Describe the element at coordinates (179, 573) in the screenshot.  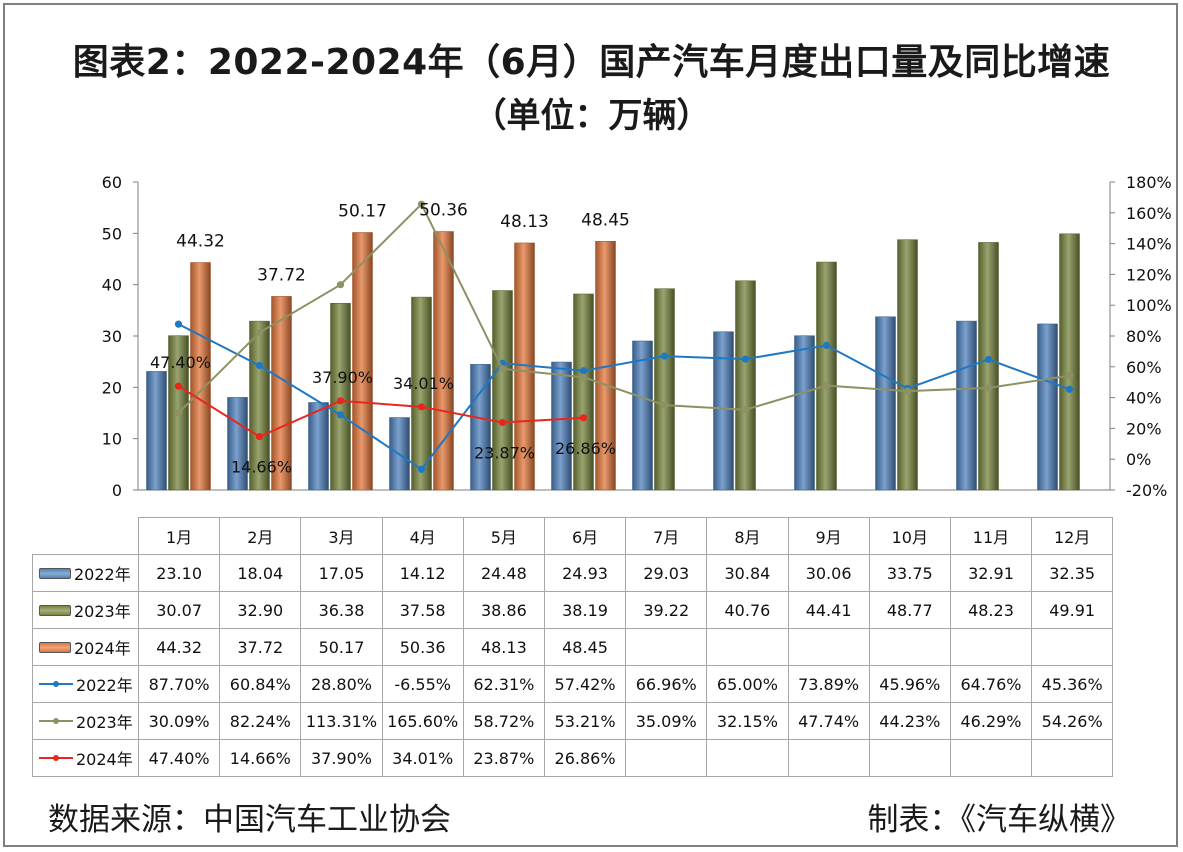
I see `table-cell: 23.10` at that location.